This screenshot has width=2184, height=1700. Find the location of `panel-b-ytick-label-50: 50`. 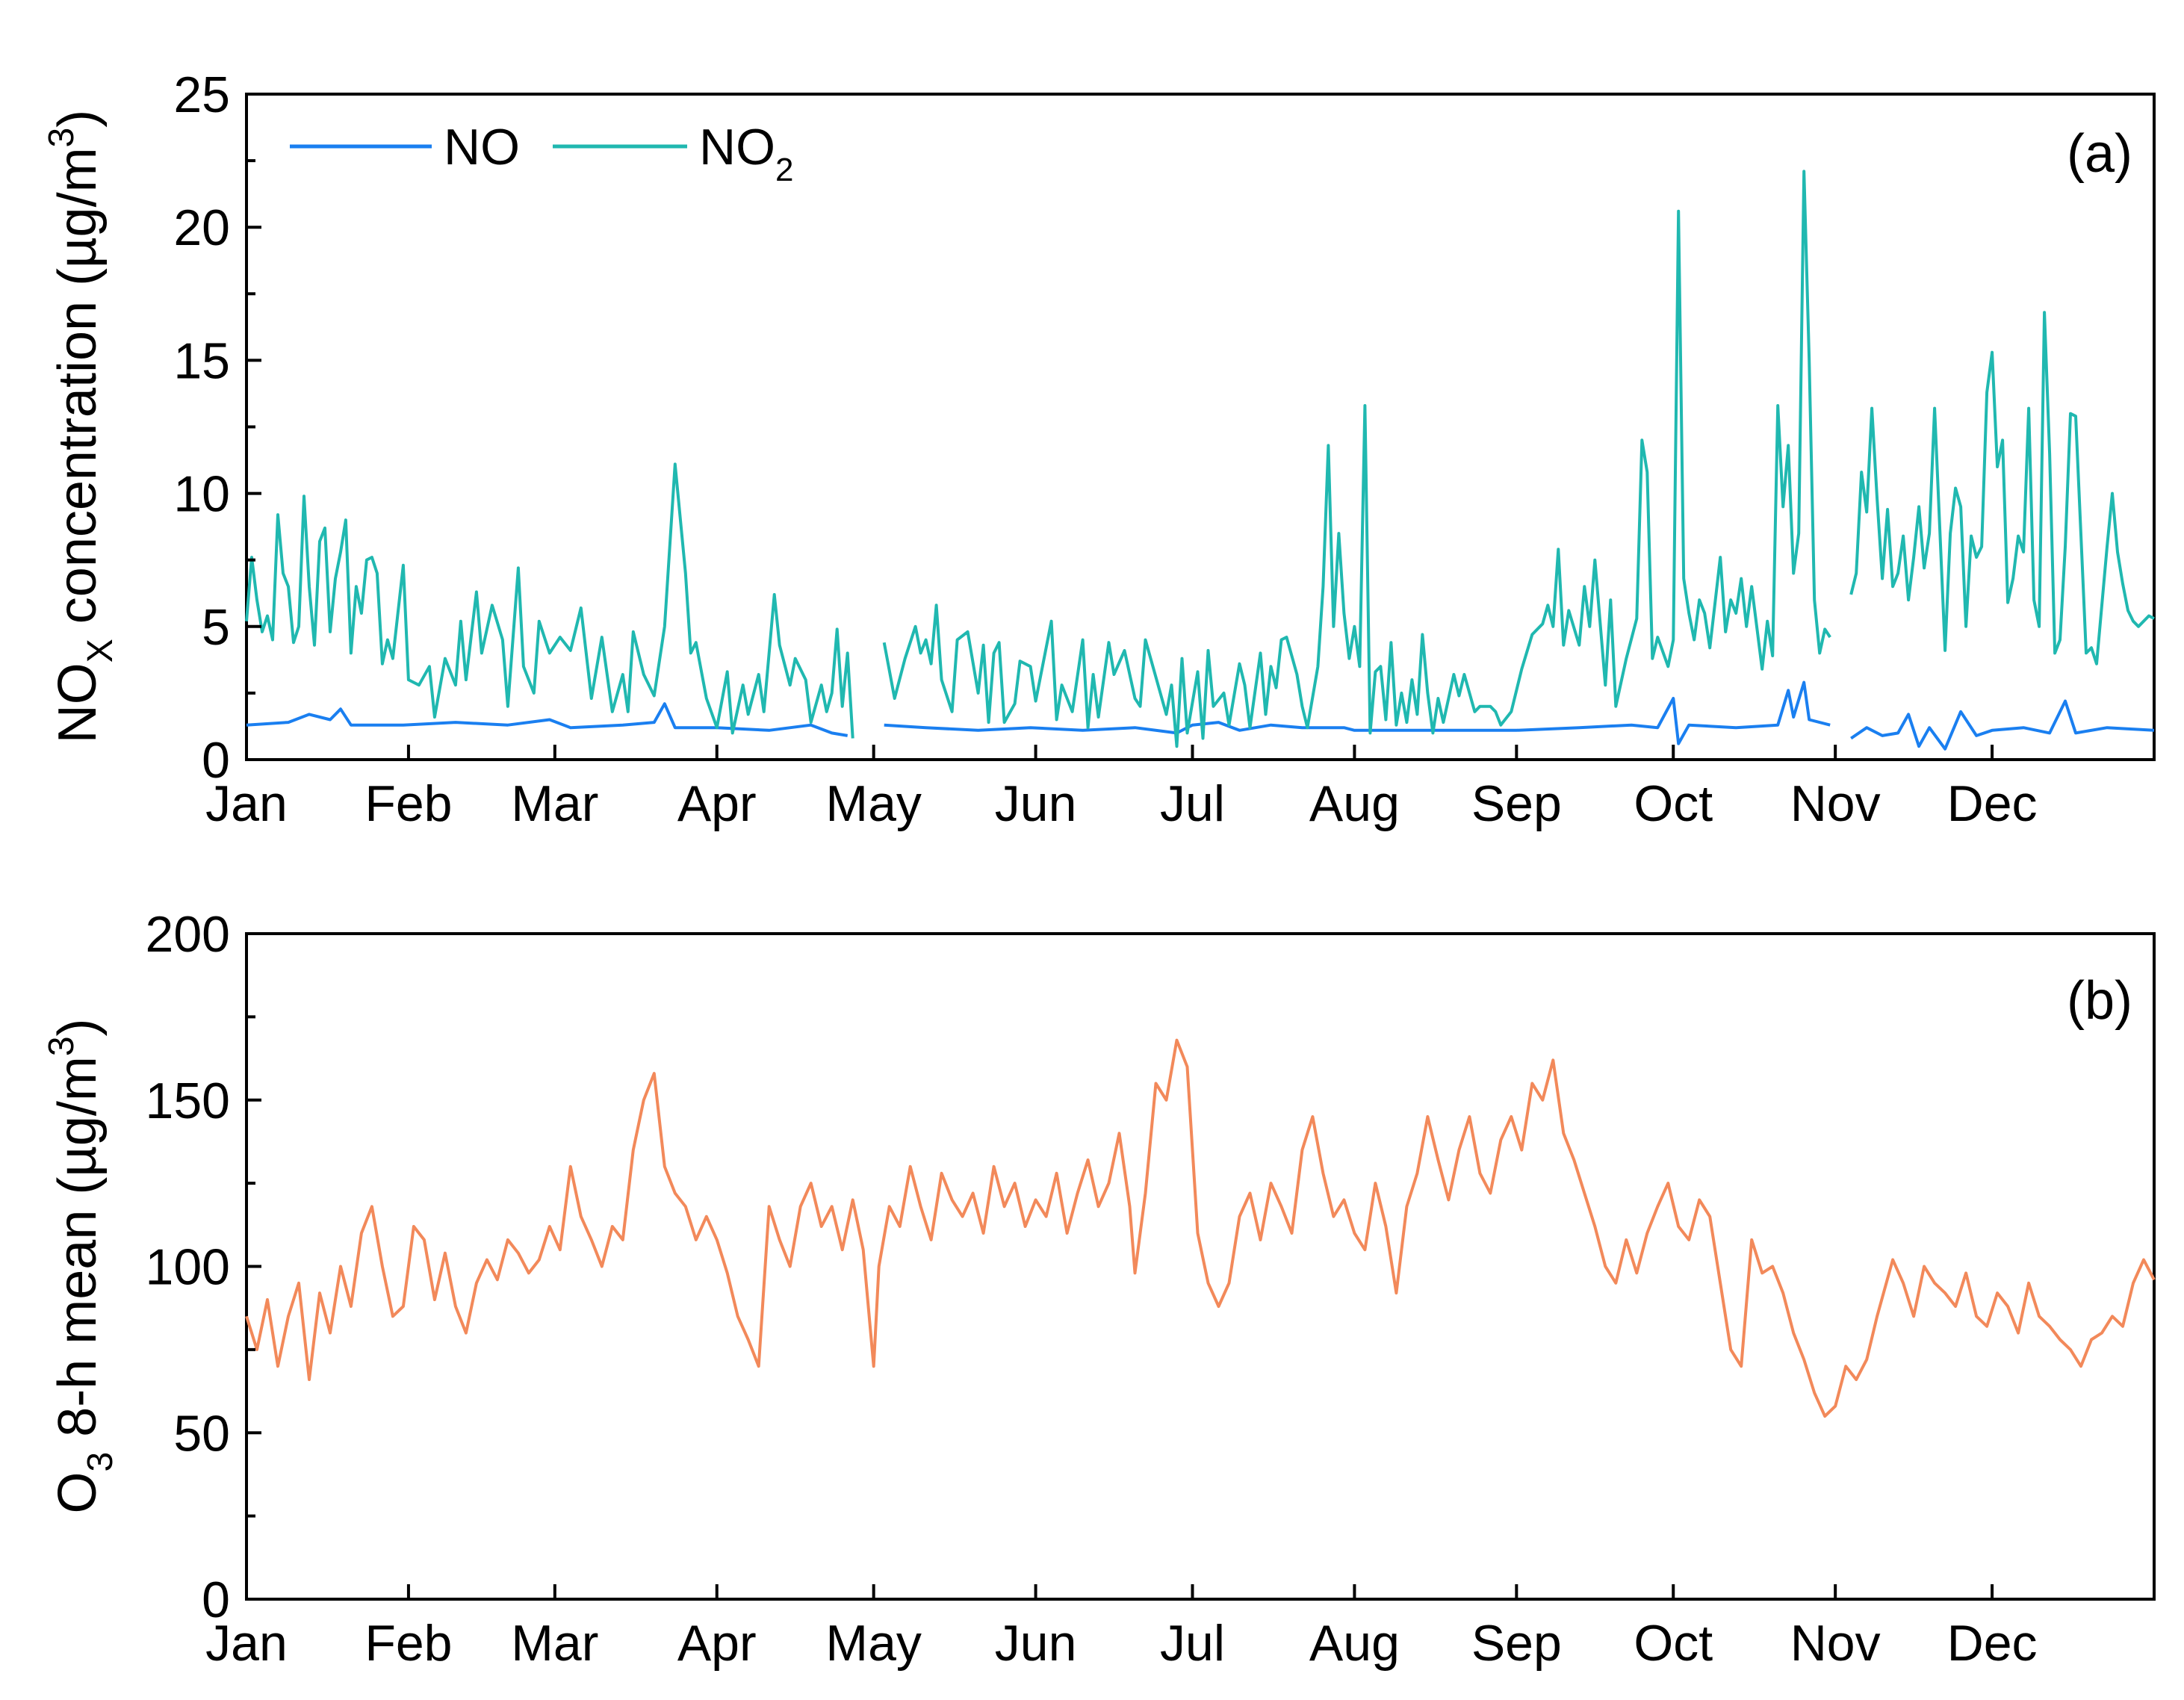

panel-b-ytick-label-50: 50 is located at coordinates (201, 1434).